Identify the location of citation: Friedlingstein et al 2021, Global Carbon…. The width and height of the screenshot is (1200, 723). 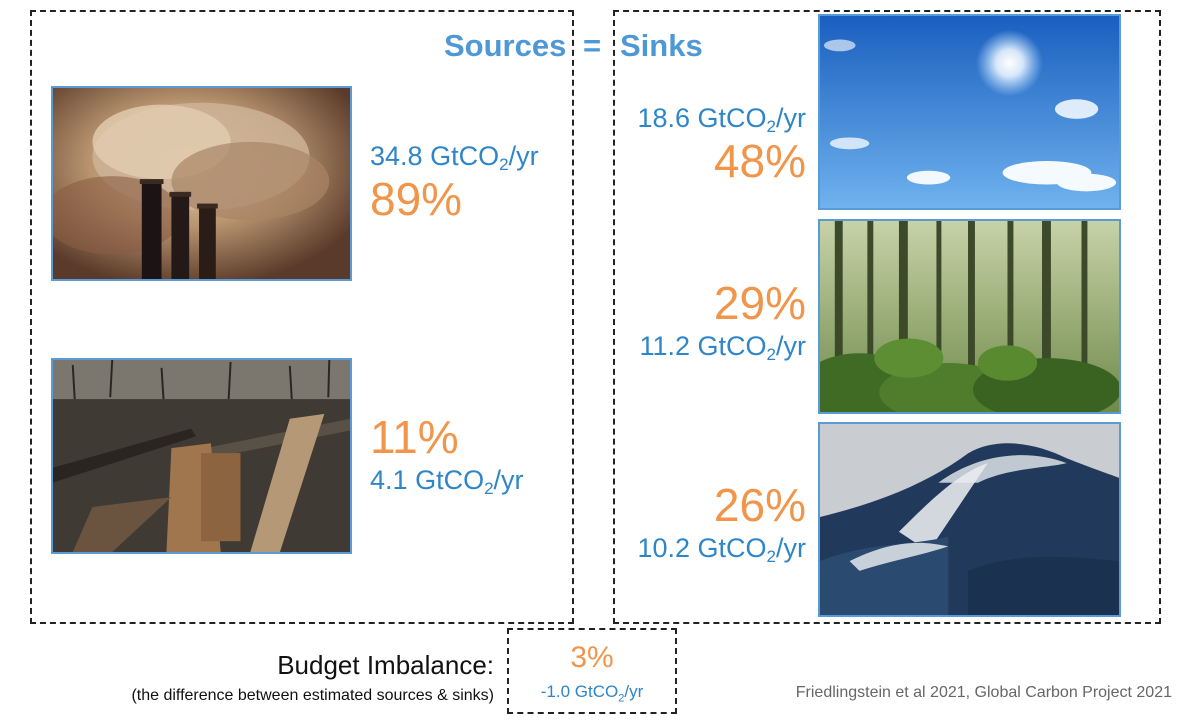
(983, 692).